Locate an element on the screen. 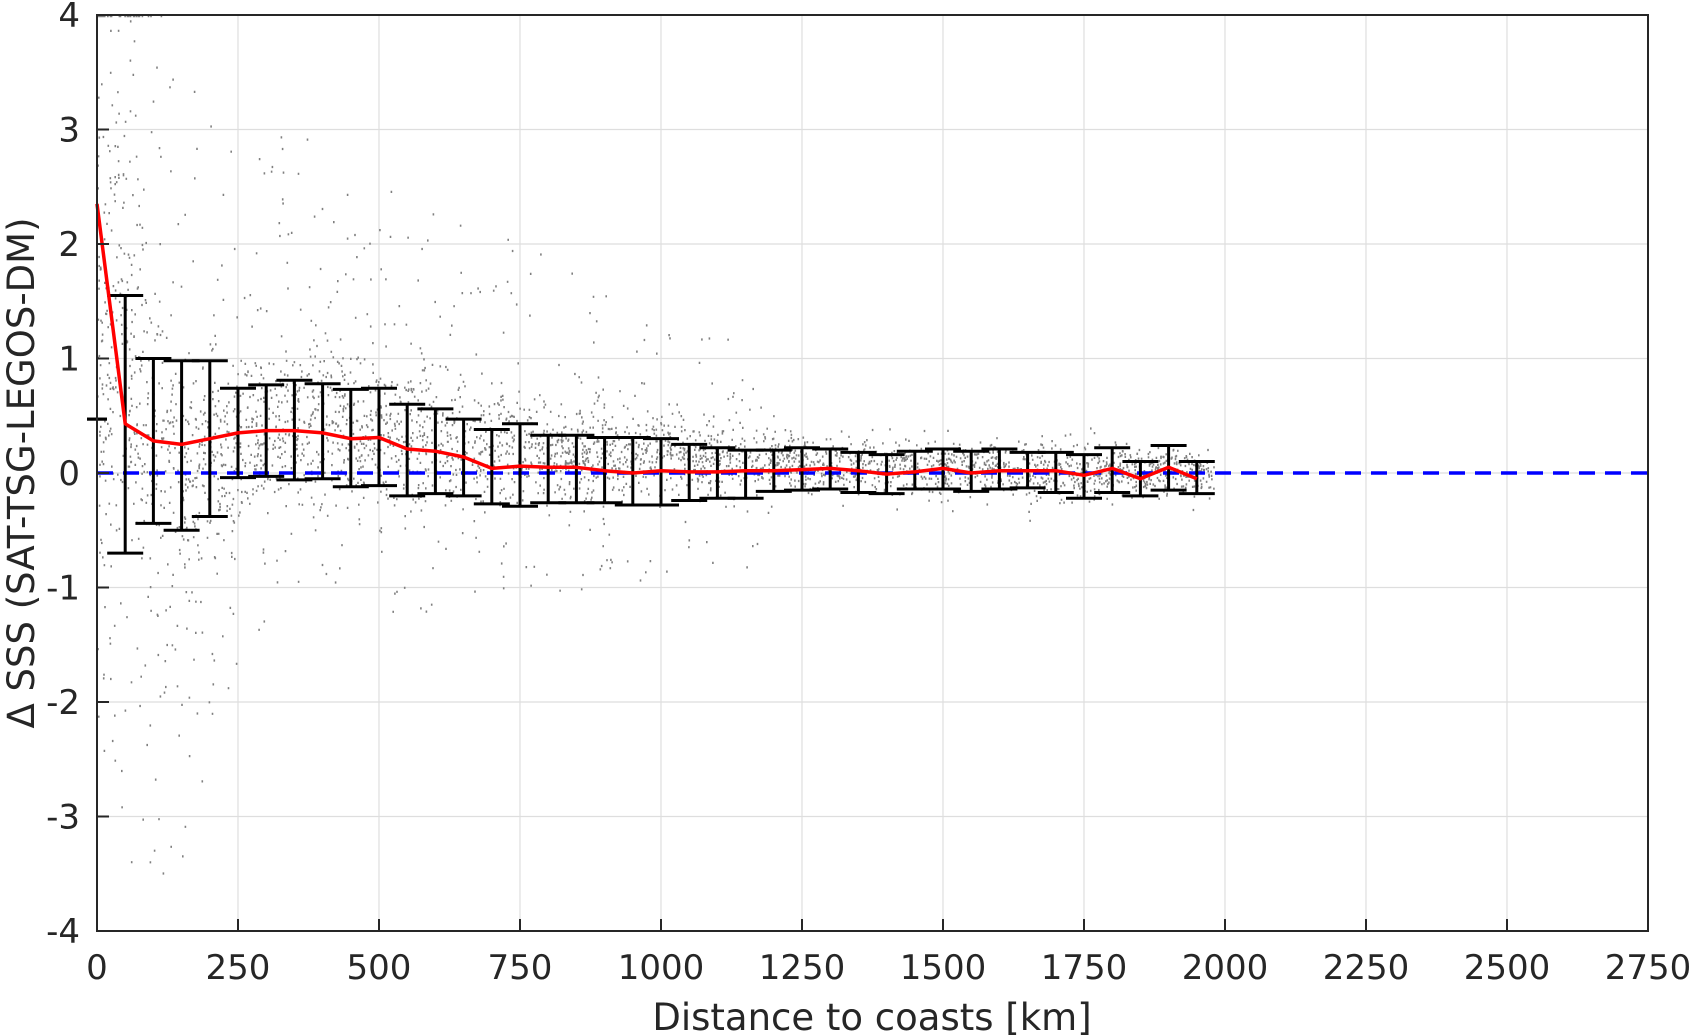  x-tick-label: 2500 is located at coordinates (1507, 968).